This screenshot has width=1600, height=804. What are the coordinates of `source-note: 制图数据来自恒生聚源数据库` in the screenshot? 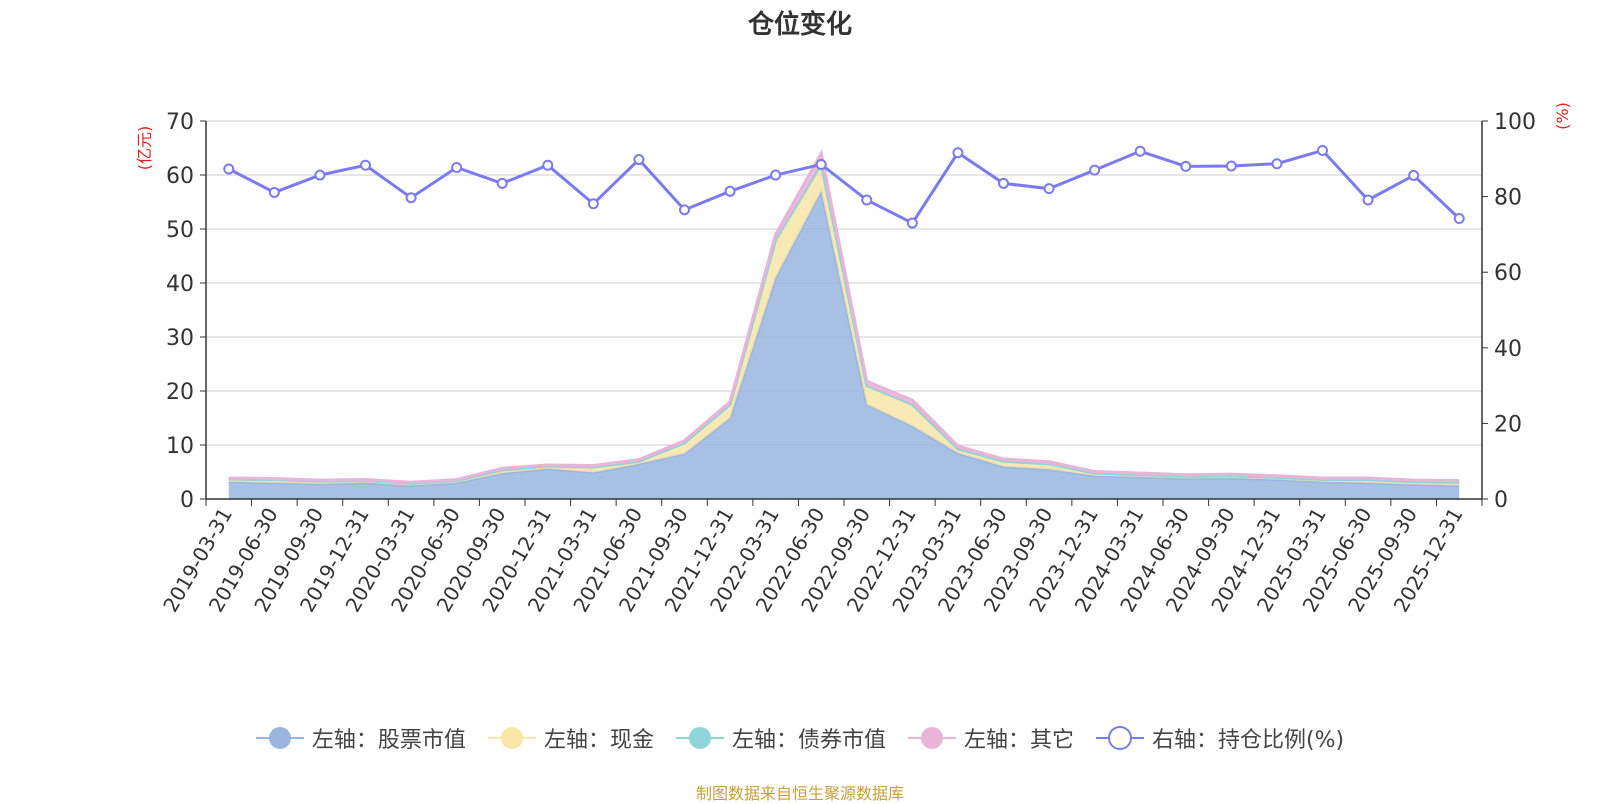 It's located at (799, 793).